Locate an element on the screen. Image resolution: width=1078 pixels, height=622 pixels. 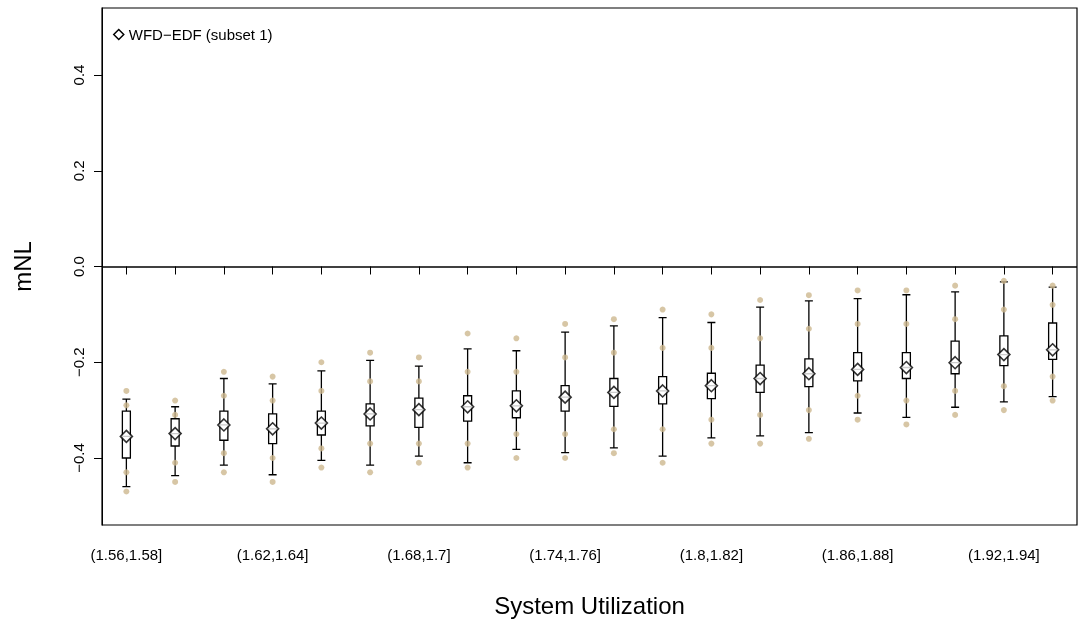
y-tick-label: −0.2 is located at coordinates (78, 362).